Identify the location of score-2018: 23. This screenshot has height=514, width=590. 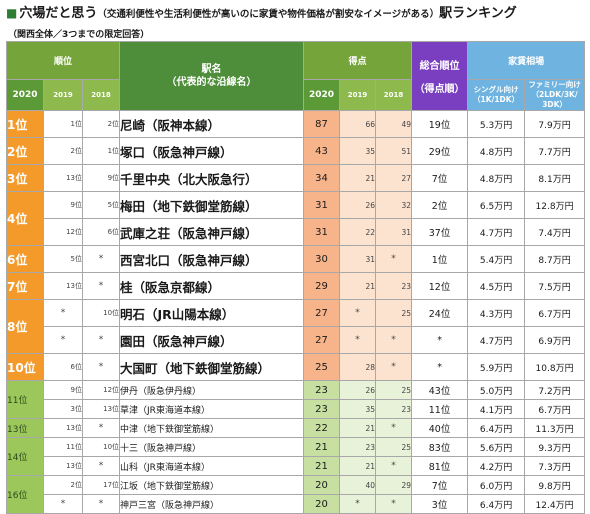
(394, 286).